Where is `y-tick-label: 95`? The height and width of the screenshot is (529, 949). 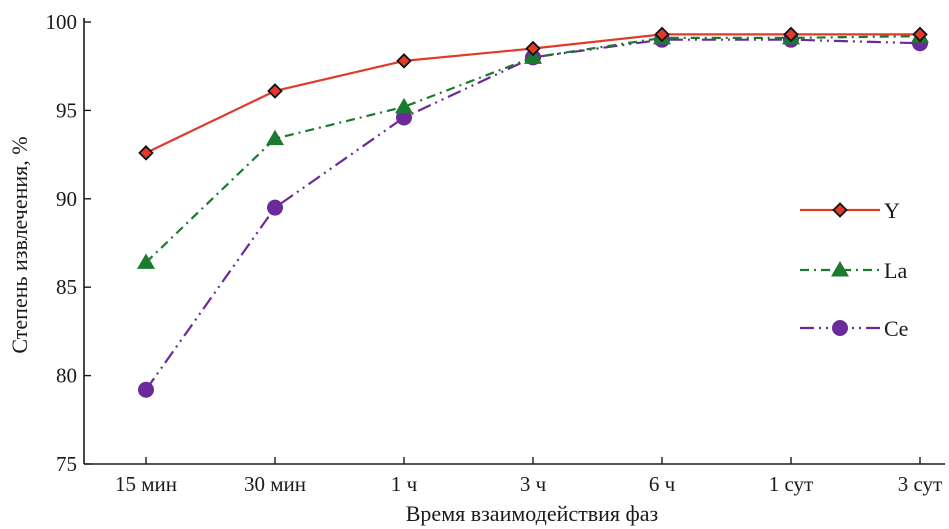 y-tick-label: 95 is located at coordinates (66, 110).